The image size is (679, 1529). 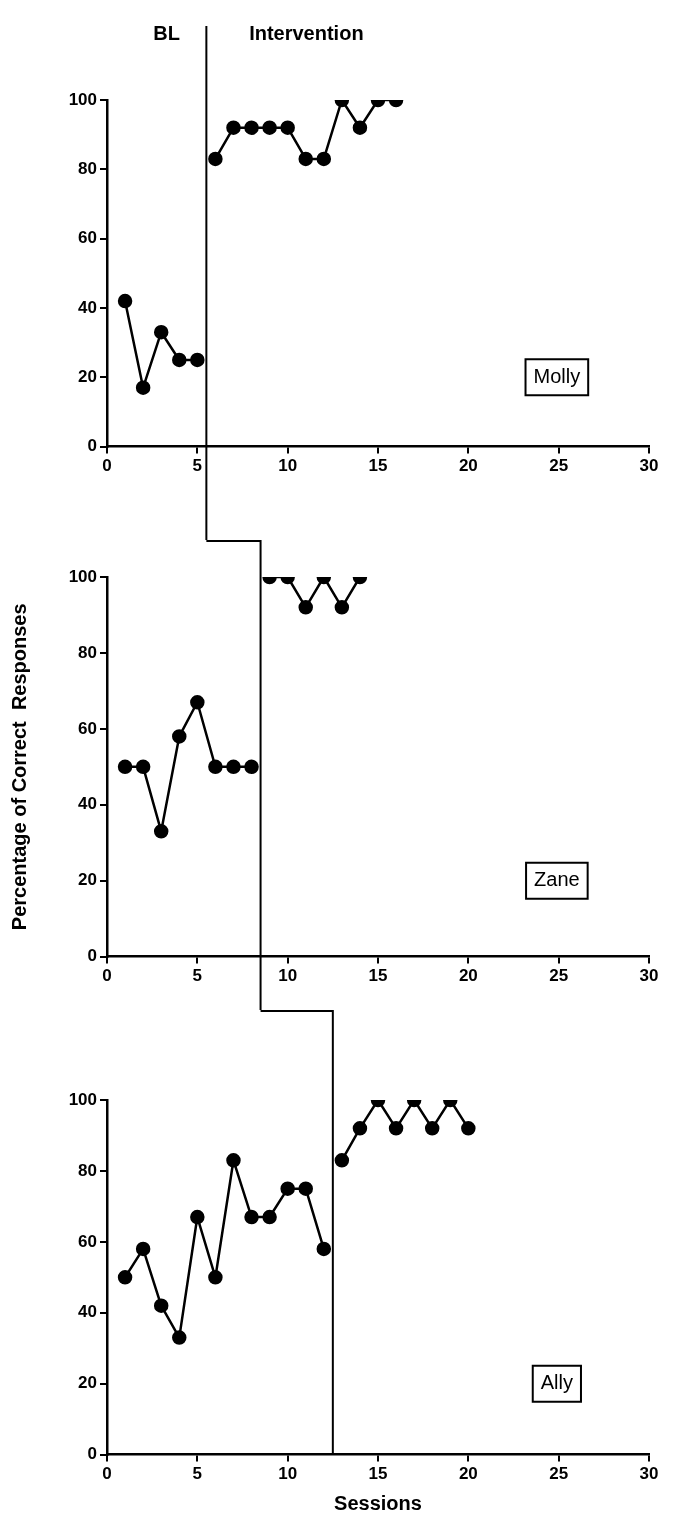 What do you see at coordinates (556, 1382) in the screenshot?
I see `text: Ally` at bounding box center [556, 1382].